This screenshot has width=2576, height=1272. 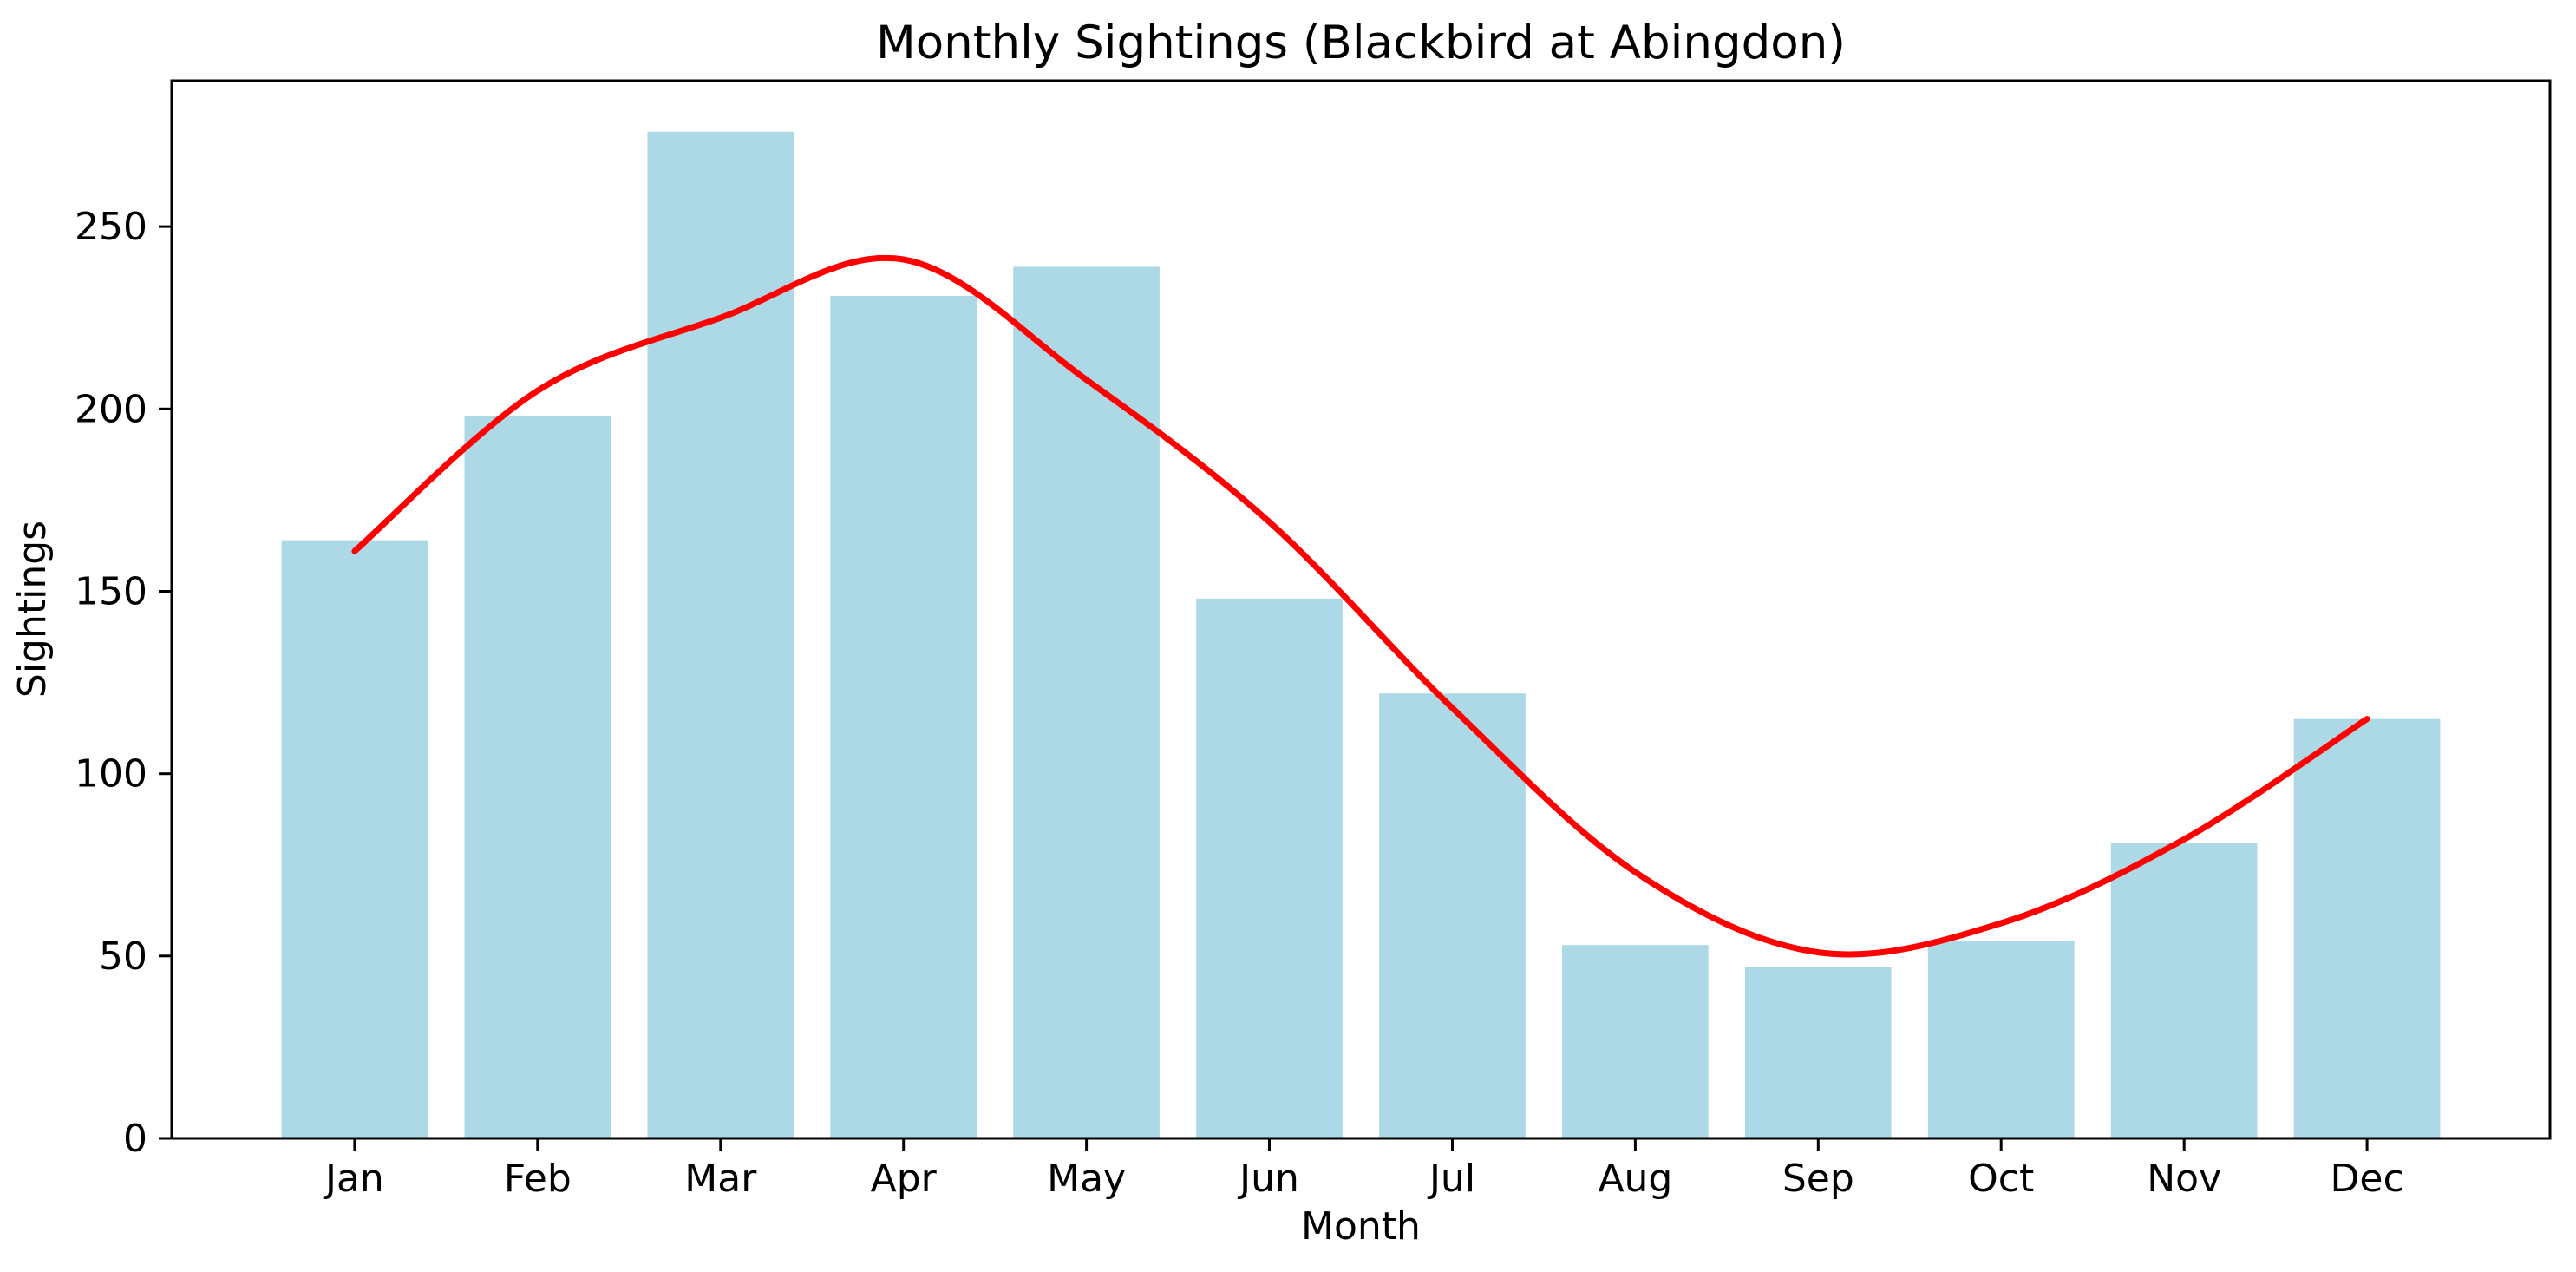 What do you see at coordinates (354, 839) in the screenshot?
I see `bar-jan` at bounding box center [354, 839].